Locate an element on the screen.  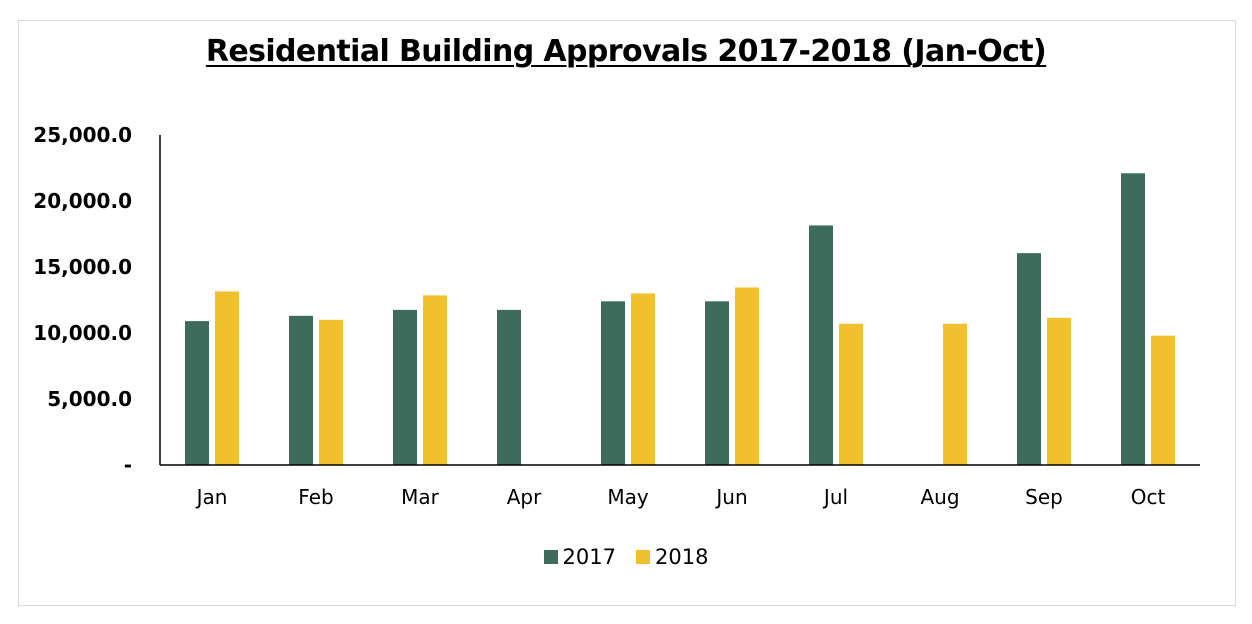
x-tick-label: Jun is located at coordinates (730, 497).